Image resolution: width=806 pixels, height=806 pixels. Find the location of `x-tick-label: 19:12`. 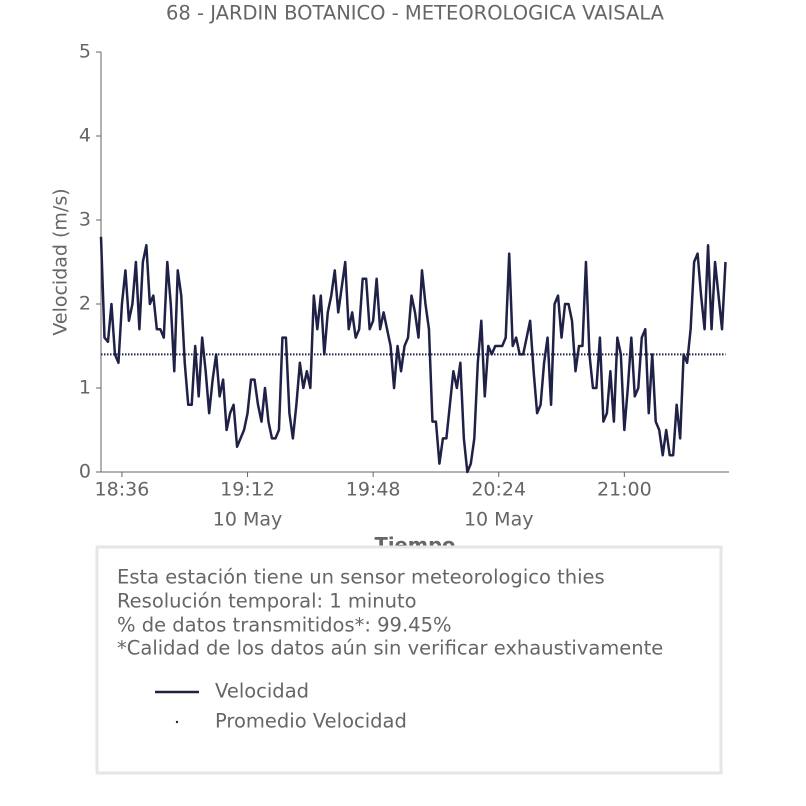

x-tick-label: 19:12 is located at coordinates (247, 490).